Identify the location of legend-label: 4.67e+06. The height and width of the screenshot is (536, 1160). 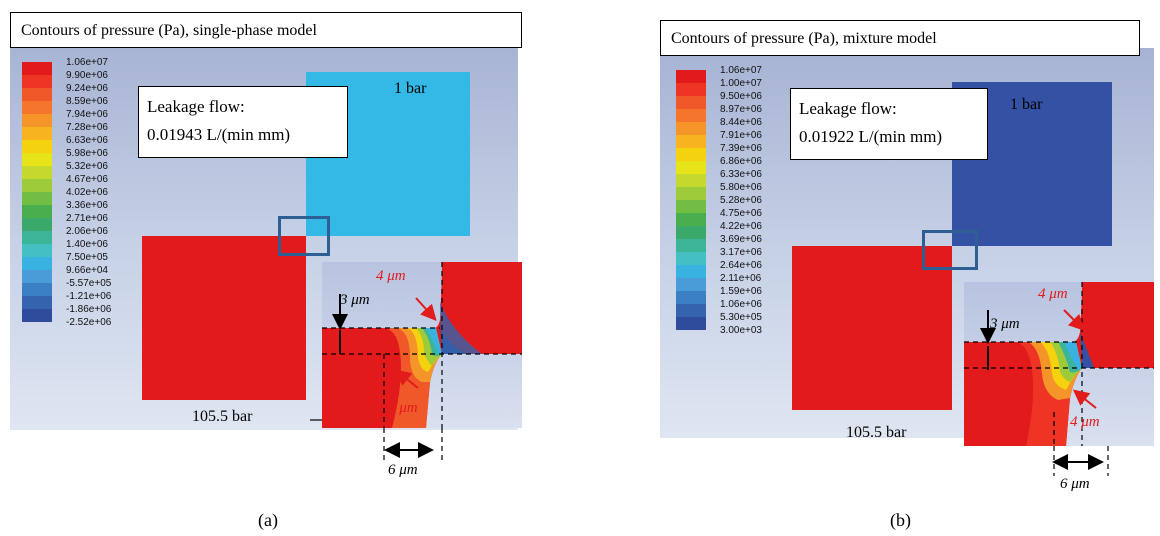
(87, 179).